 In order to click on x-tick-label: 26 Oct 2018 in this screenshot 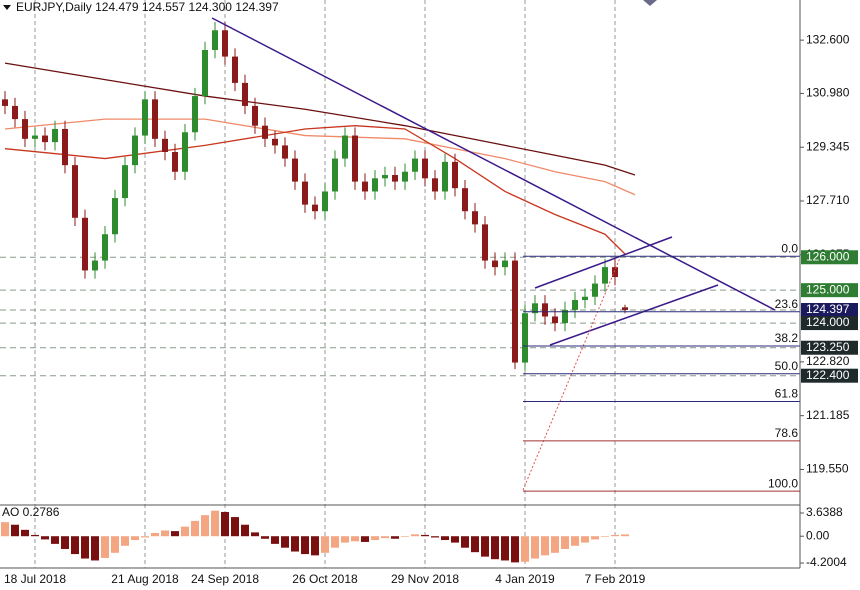, I will do `click(325, 579)`.